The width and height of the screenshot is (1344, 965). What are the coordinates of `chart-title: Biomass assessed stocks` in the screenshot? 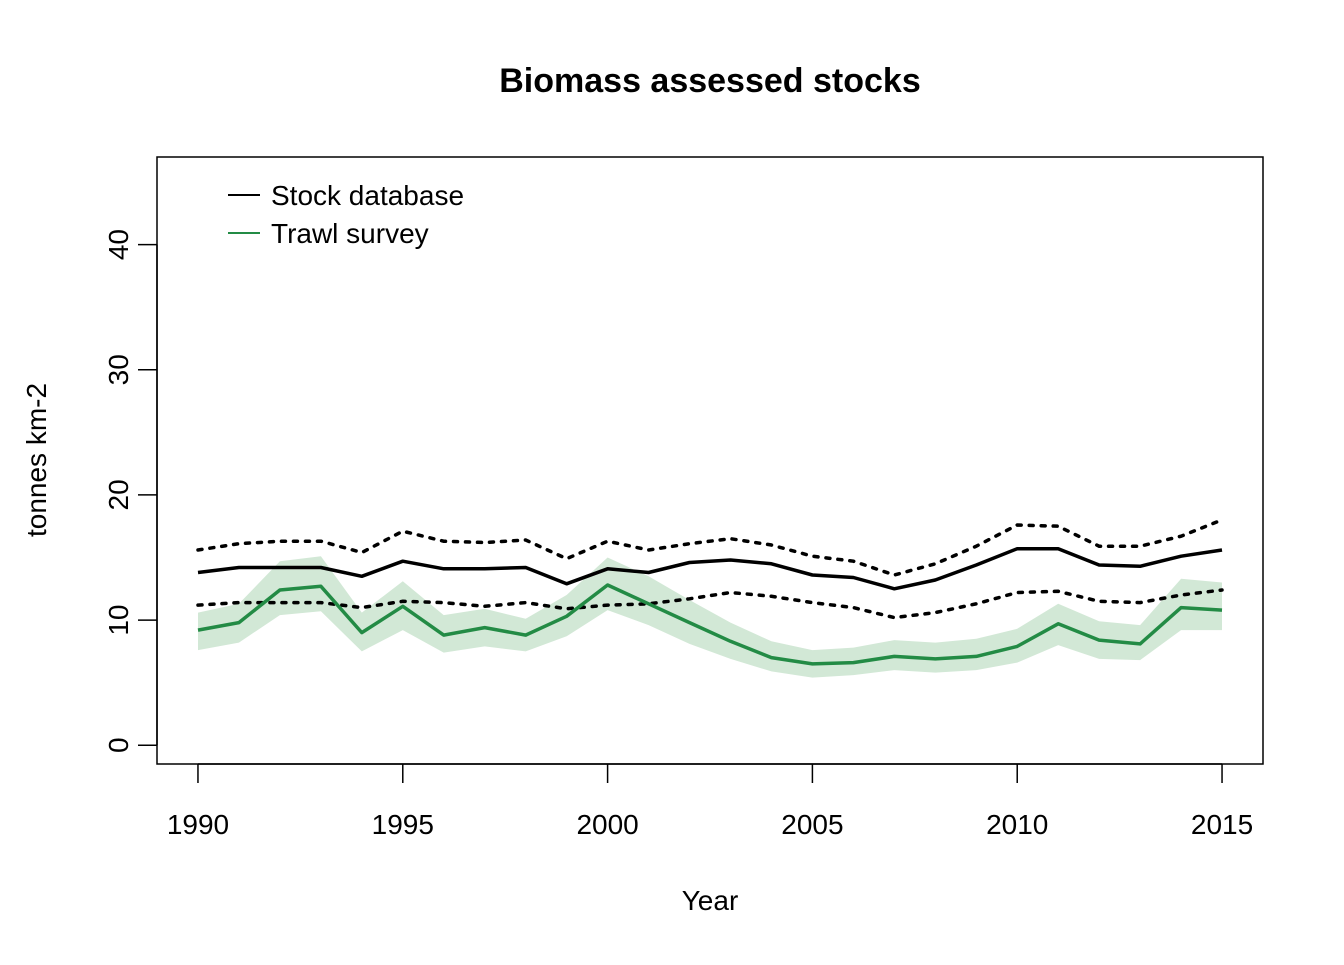 It's located at (709, 81).